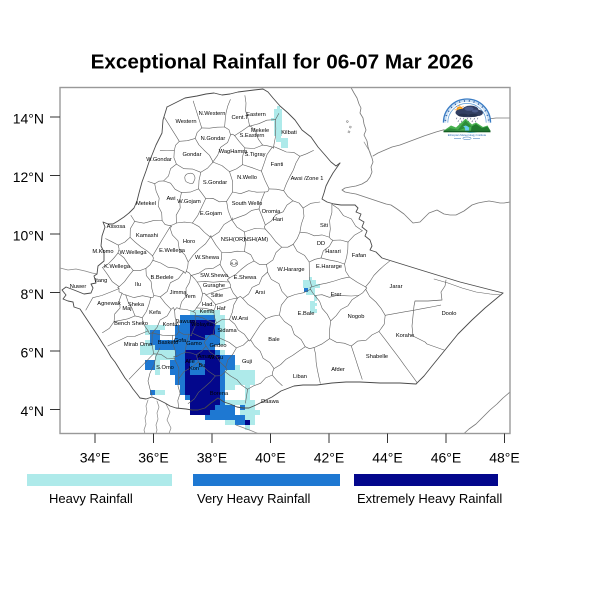 The width and height of the screenshot is (600, 600). Describe the element at coordinates (227, 331) in the screenshot. I see `svg-text: Sidama` at that location.